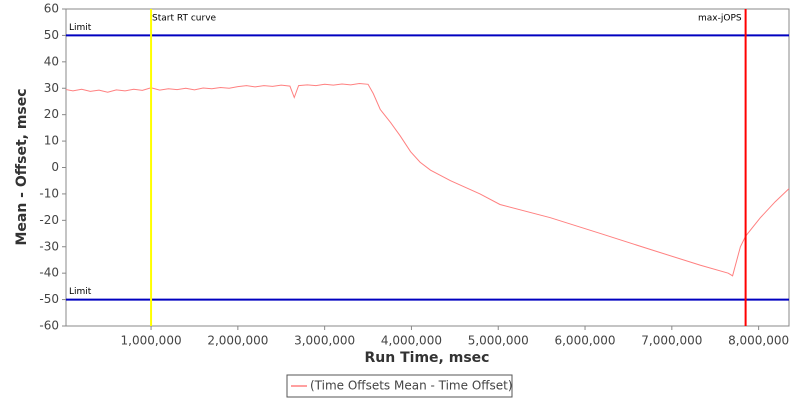 This screenshot has height=400, width=800. Describe the element at coordinates (51, 61) in the screenshot. I see `y-tick-label: 40` at that location.